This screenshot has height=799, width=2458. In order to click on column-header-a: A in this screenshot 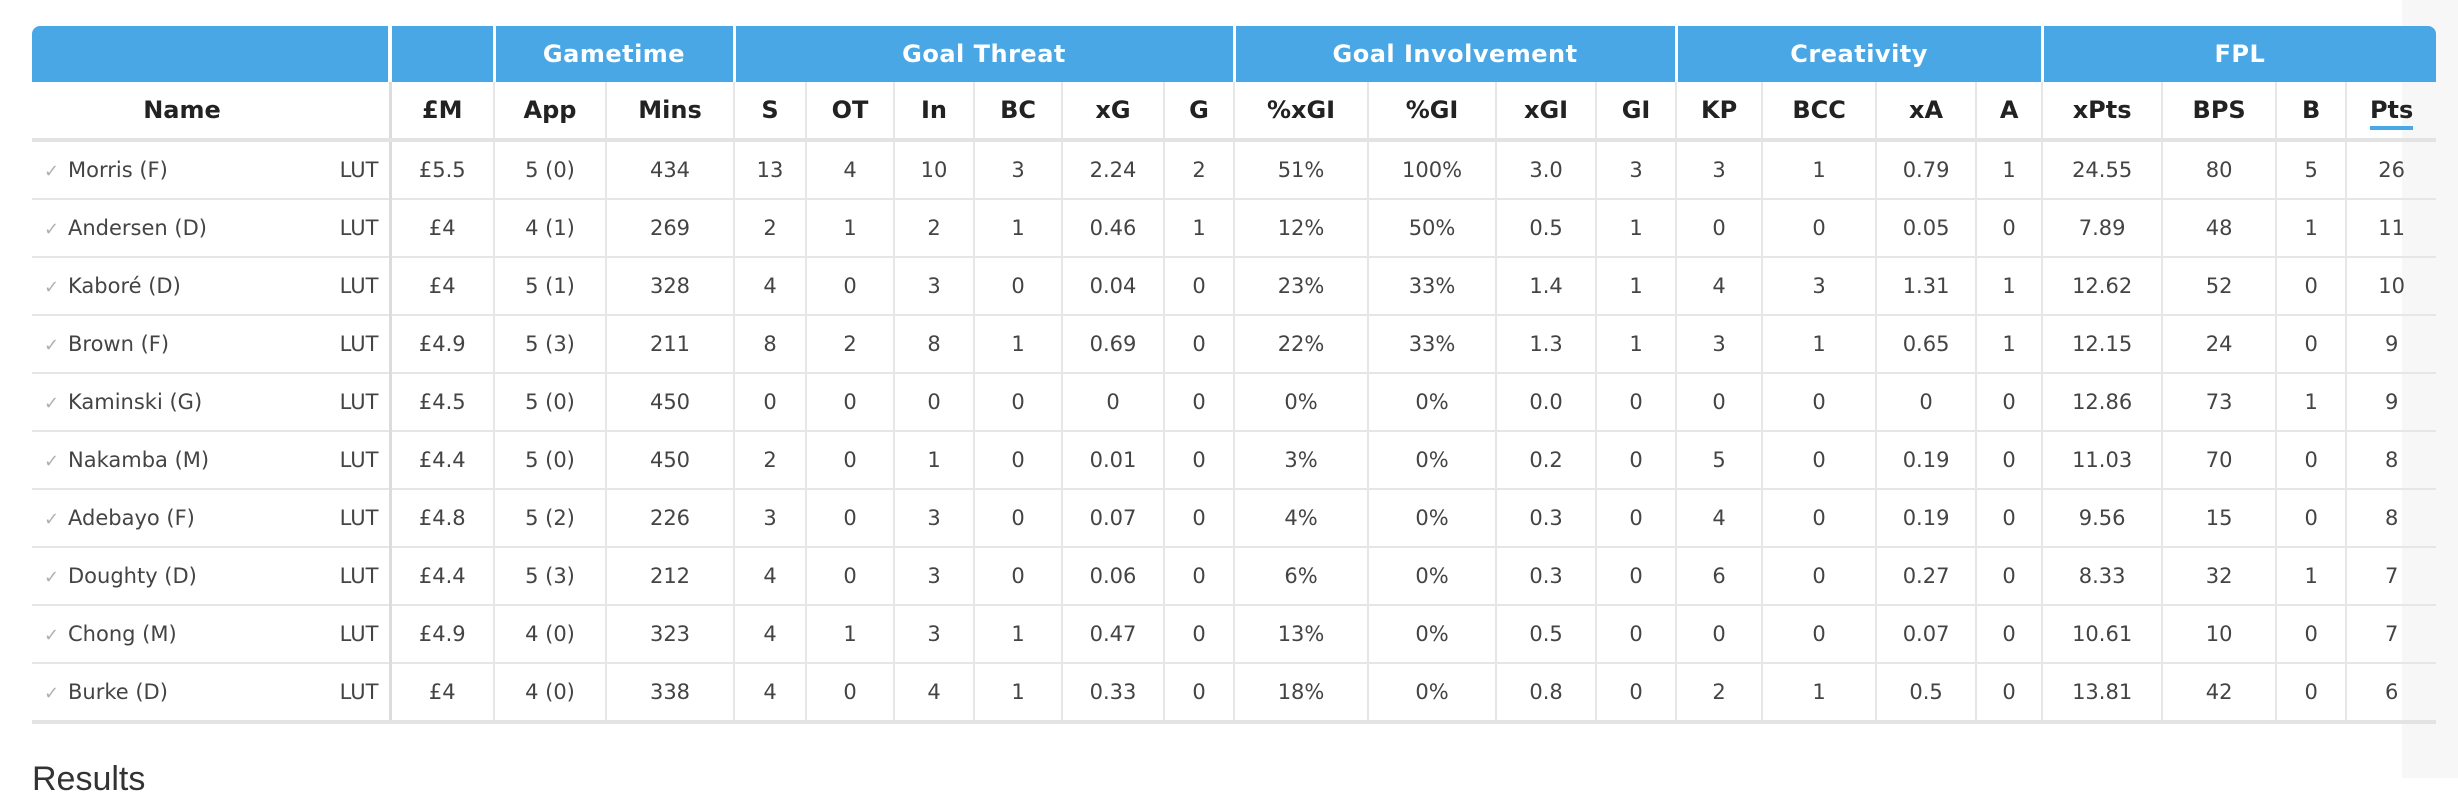, I will do `click(2009, 112)`.